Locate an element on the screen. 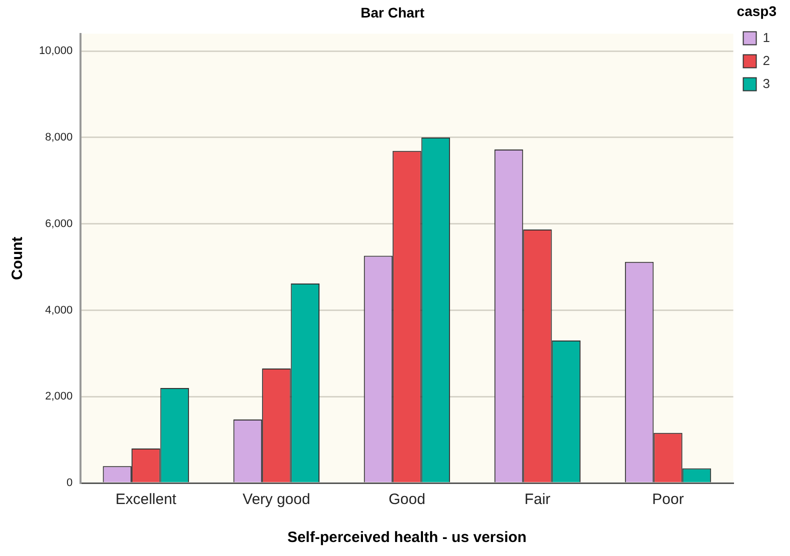 Image resolution: width=790 pixels, height=556 pixels. legend-label: 1 is located at coordinates (766, 37).